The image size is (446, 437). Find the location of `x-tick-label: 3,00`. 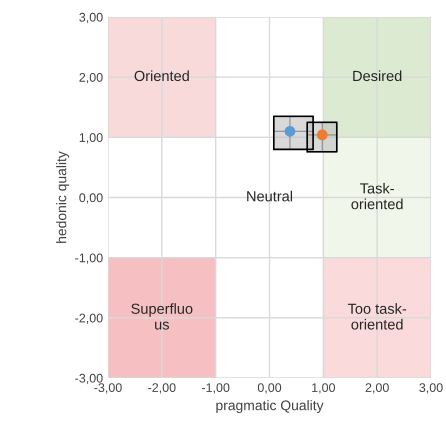

x-tick-label: 3,00 is located at coordinates (431, 388).